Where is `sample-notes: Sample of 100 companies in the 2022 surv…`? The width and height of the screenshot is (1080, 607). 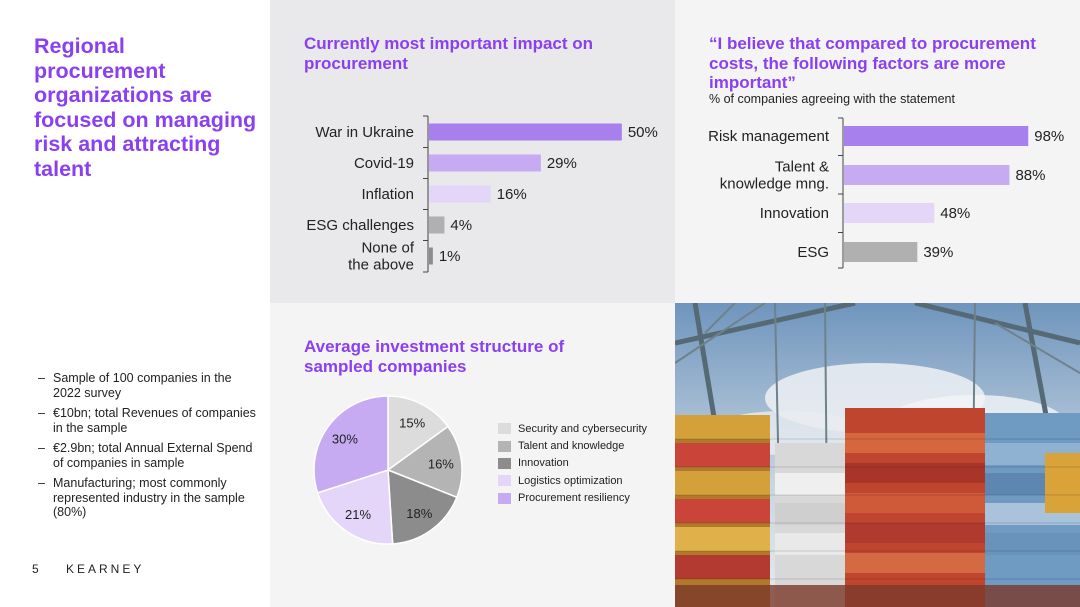
sample-notes: Sample of 100 companies in the 2022 surv… is located at coordinates (146, 448).